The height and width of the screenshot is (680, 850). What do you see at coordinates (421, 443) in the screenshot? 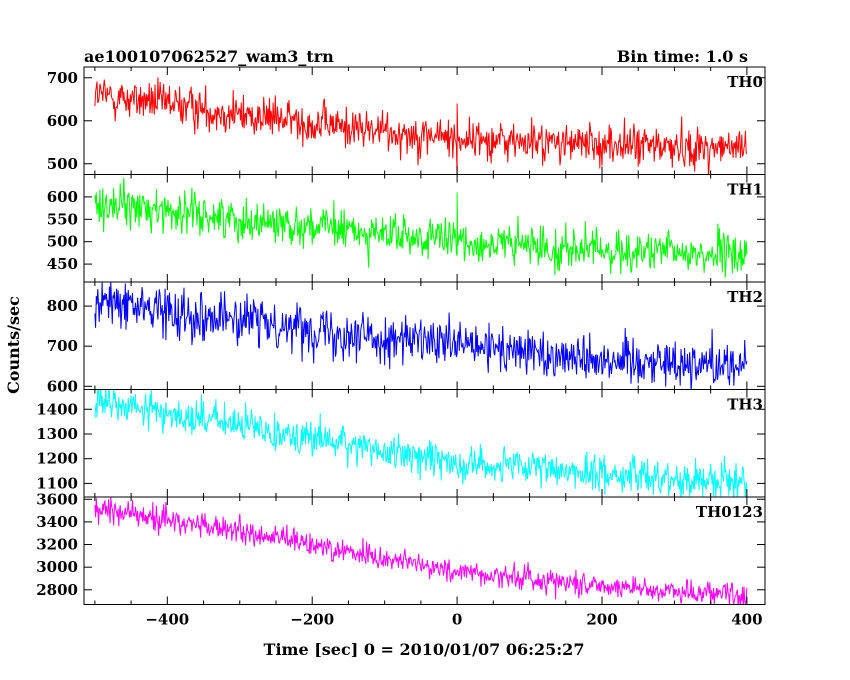
I see `series-line-th3` at bounding box center [421, 443].